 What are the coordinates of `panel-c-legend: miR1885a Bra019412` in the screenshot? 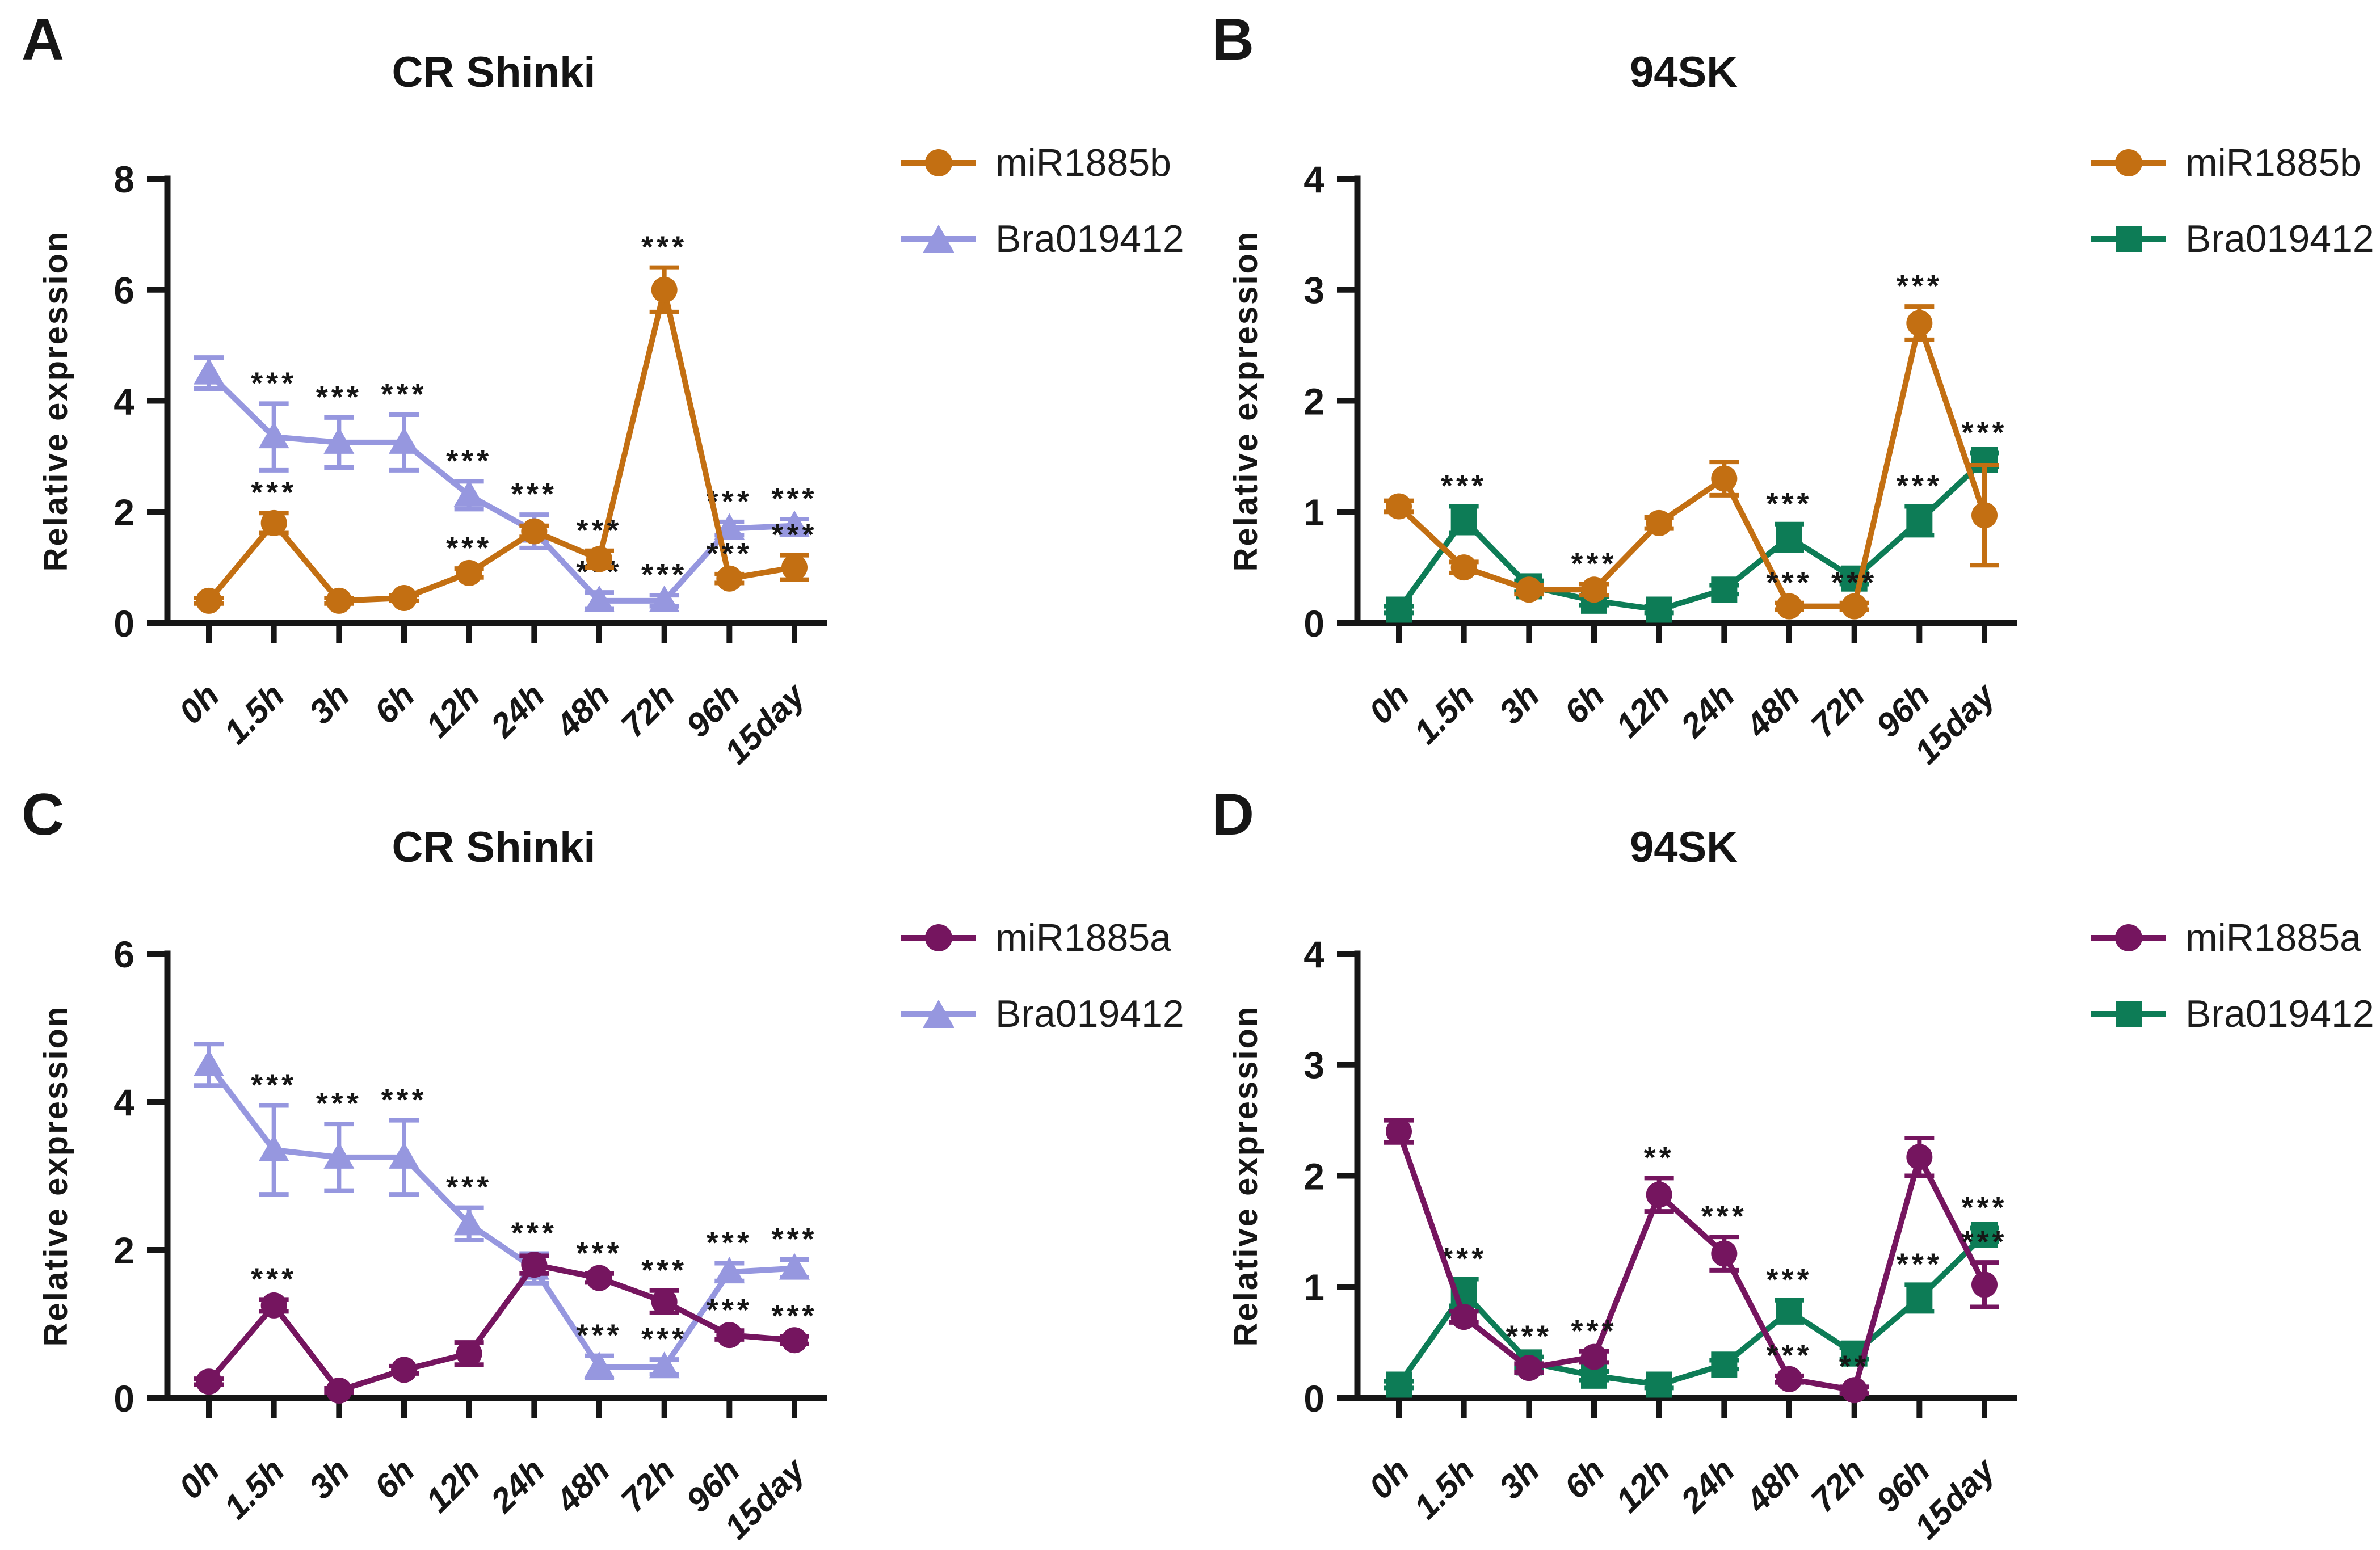 It's located at (1042, 976).